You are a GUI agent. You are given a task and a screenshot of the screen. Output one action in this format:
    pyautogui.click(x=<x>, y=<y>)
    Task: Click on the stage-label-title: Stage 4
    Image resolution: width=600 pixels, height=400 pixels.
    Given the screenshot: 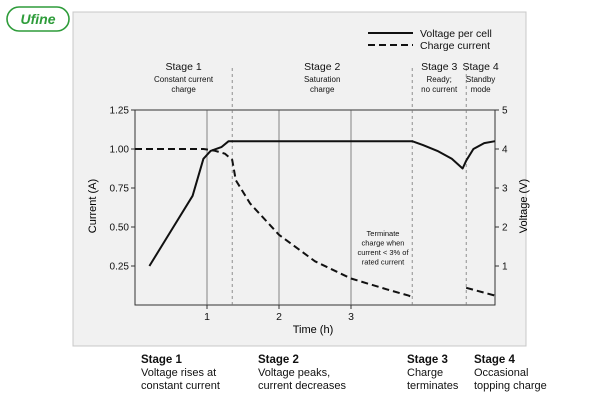 What is the action you would take?
    pyautogui.click(x=480, y=67)
    